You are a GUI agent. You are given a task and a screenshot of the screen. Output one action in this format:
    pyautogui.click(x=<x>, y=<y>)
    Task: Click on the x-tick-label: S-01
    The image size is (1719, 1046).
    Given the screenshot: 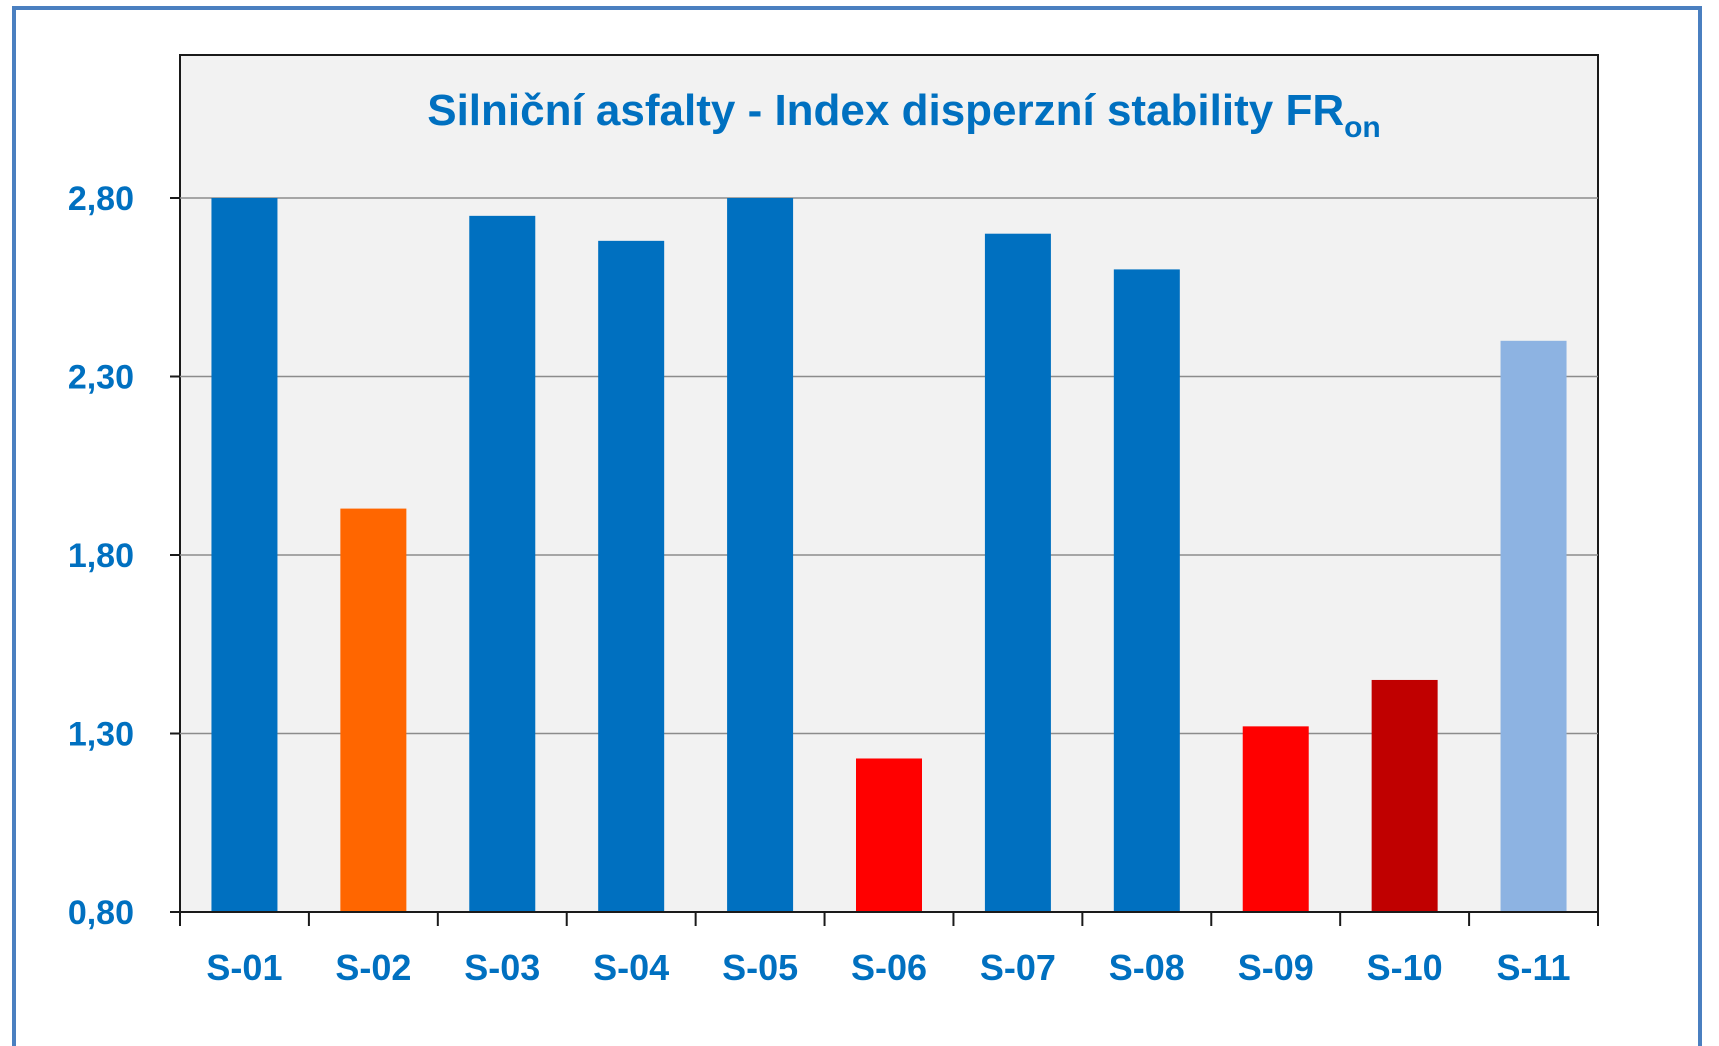 What is the action you would take?
    pyautogui.click(x=244, y=967)
    